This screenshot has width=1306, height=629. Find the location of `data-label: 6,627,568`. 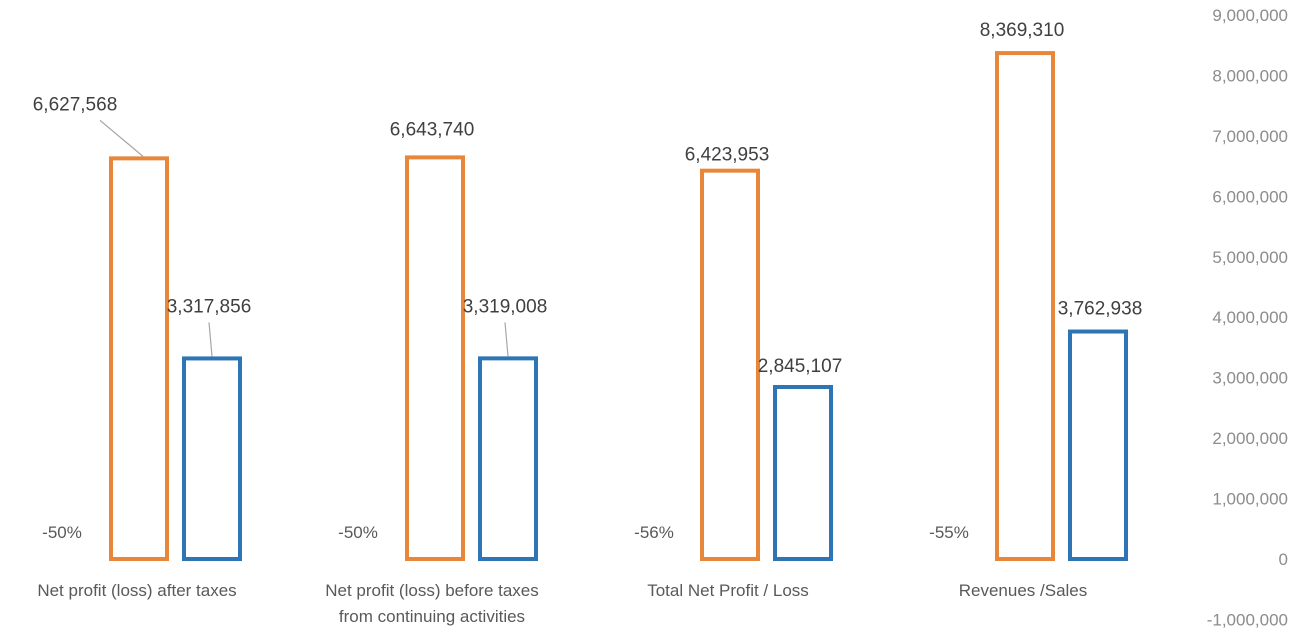

data-label: 6,627,568 is located at coordinates (75, 104).